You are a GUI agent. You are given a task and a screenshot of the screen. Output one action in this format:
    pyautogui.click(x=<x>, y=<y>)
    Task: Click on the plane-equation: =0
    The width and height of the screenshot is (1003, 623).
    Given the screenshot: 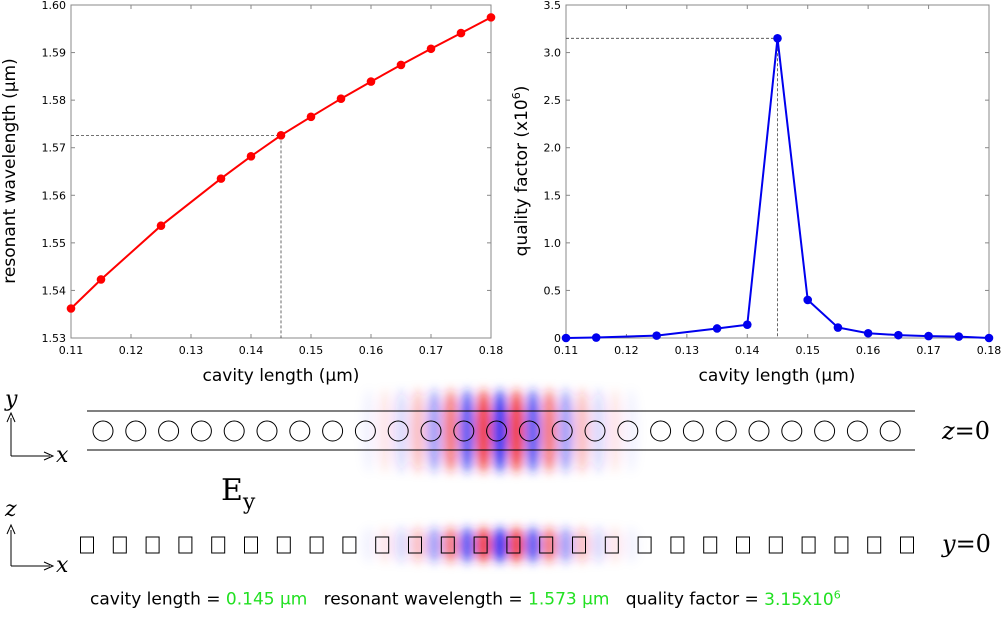 What is the action you would take?
    pyautogui.click(x=973, y=544)
    